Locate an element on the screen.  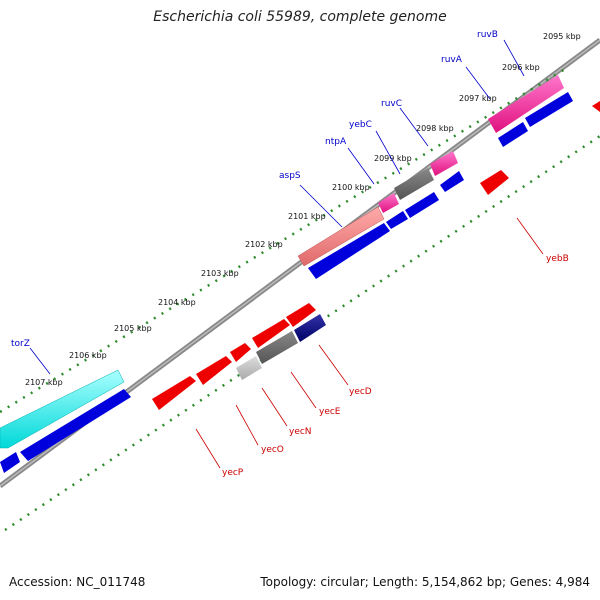
kbp-tick-label: 2097 kbp is located at coordinates (478, 98).